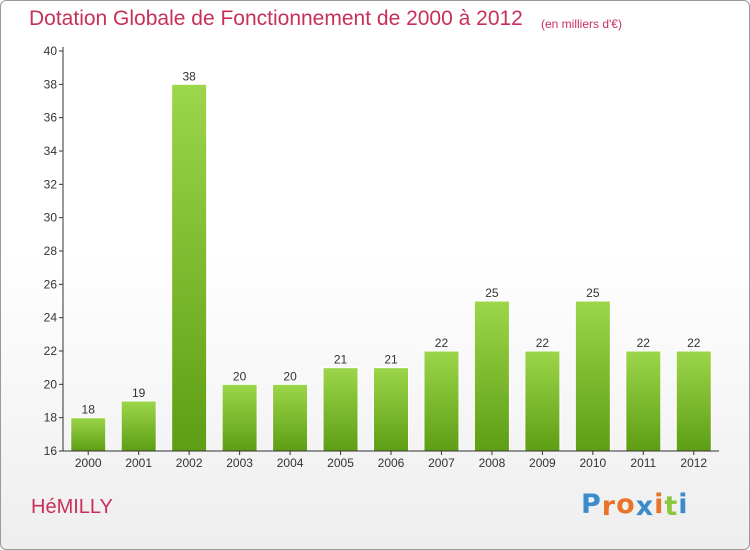  What do you see at coordinates (391, 409) in the screenshot?
I see `bar-2006` at bounding box center [391, 409].